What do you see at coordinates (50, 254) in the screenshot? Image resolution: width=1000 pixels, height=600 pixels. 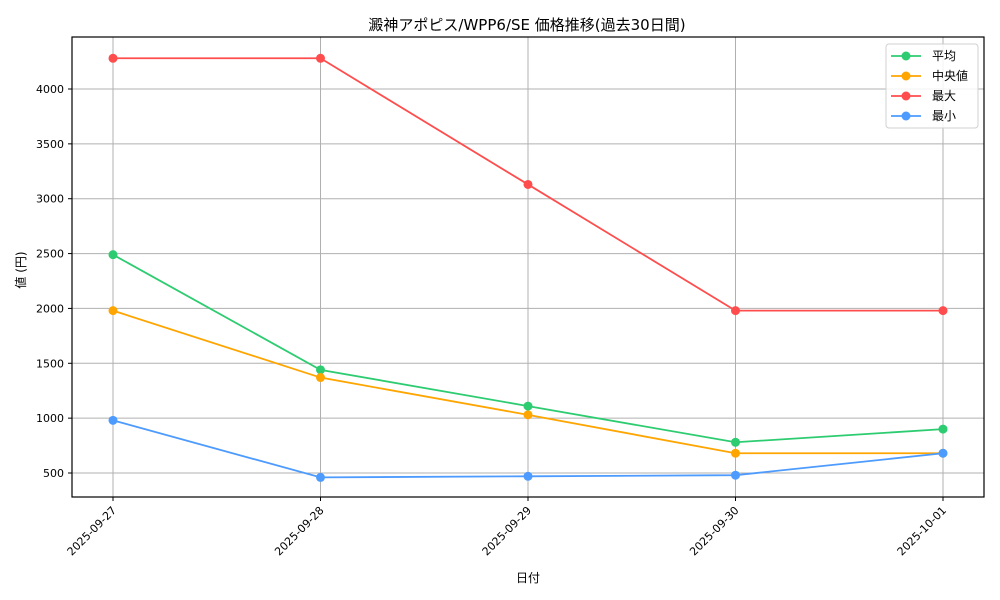 I see `y-tick-label: 2500` at bounding box center [50, 254].